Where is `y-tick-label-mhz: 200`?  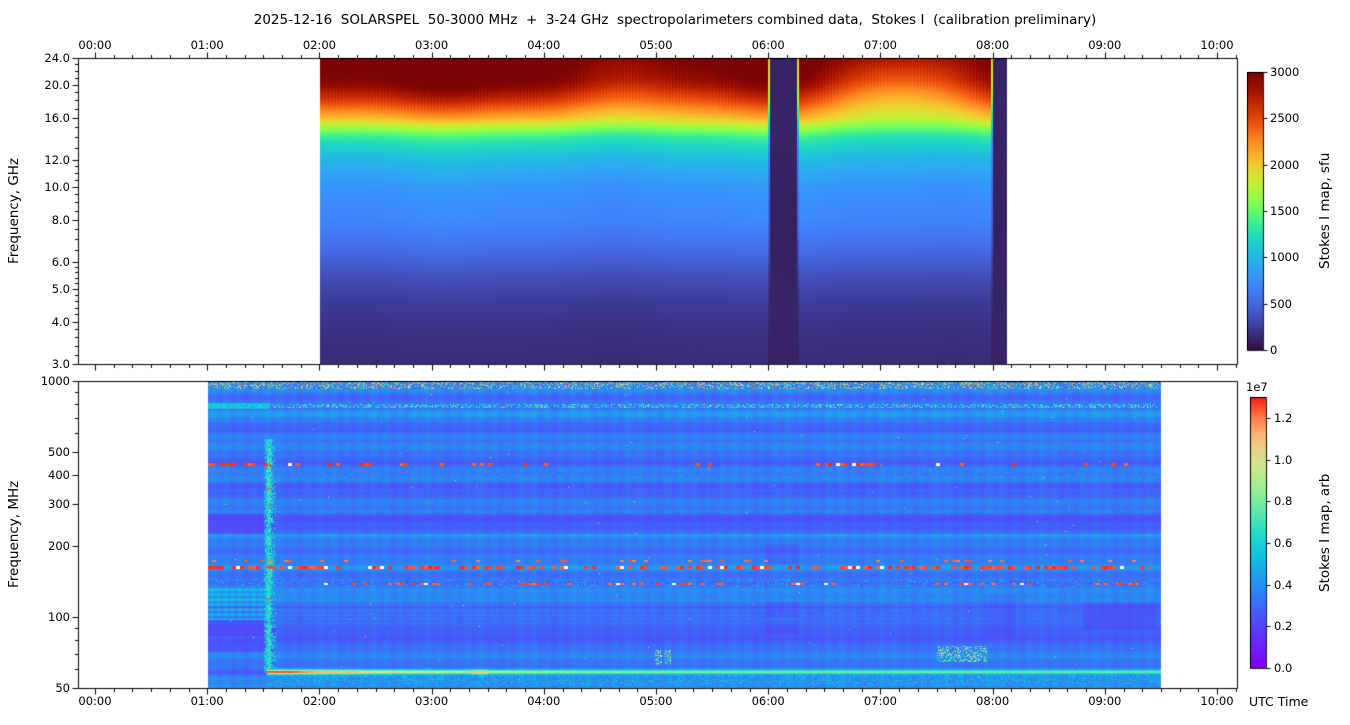
y-tick-label-mhz: 200 is located at coordinates (59, 545).